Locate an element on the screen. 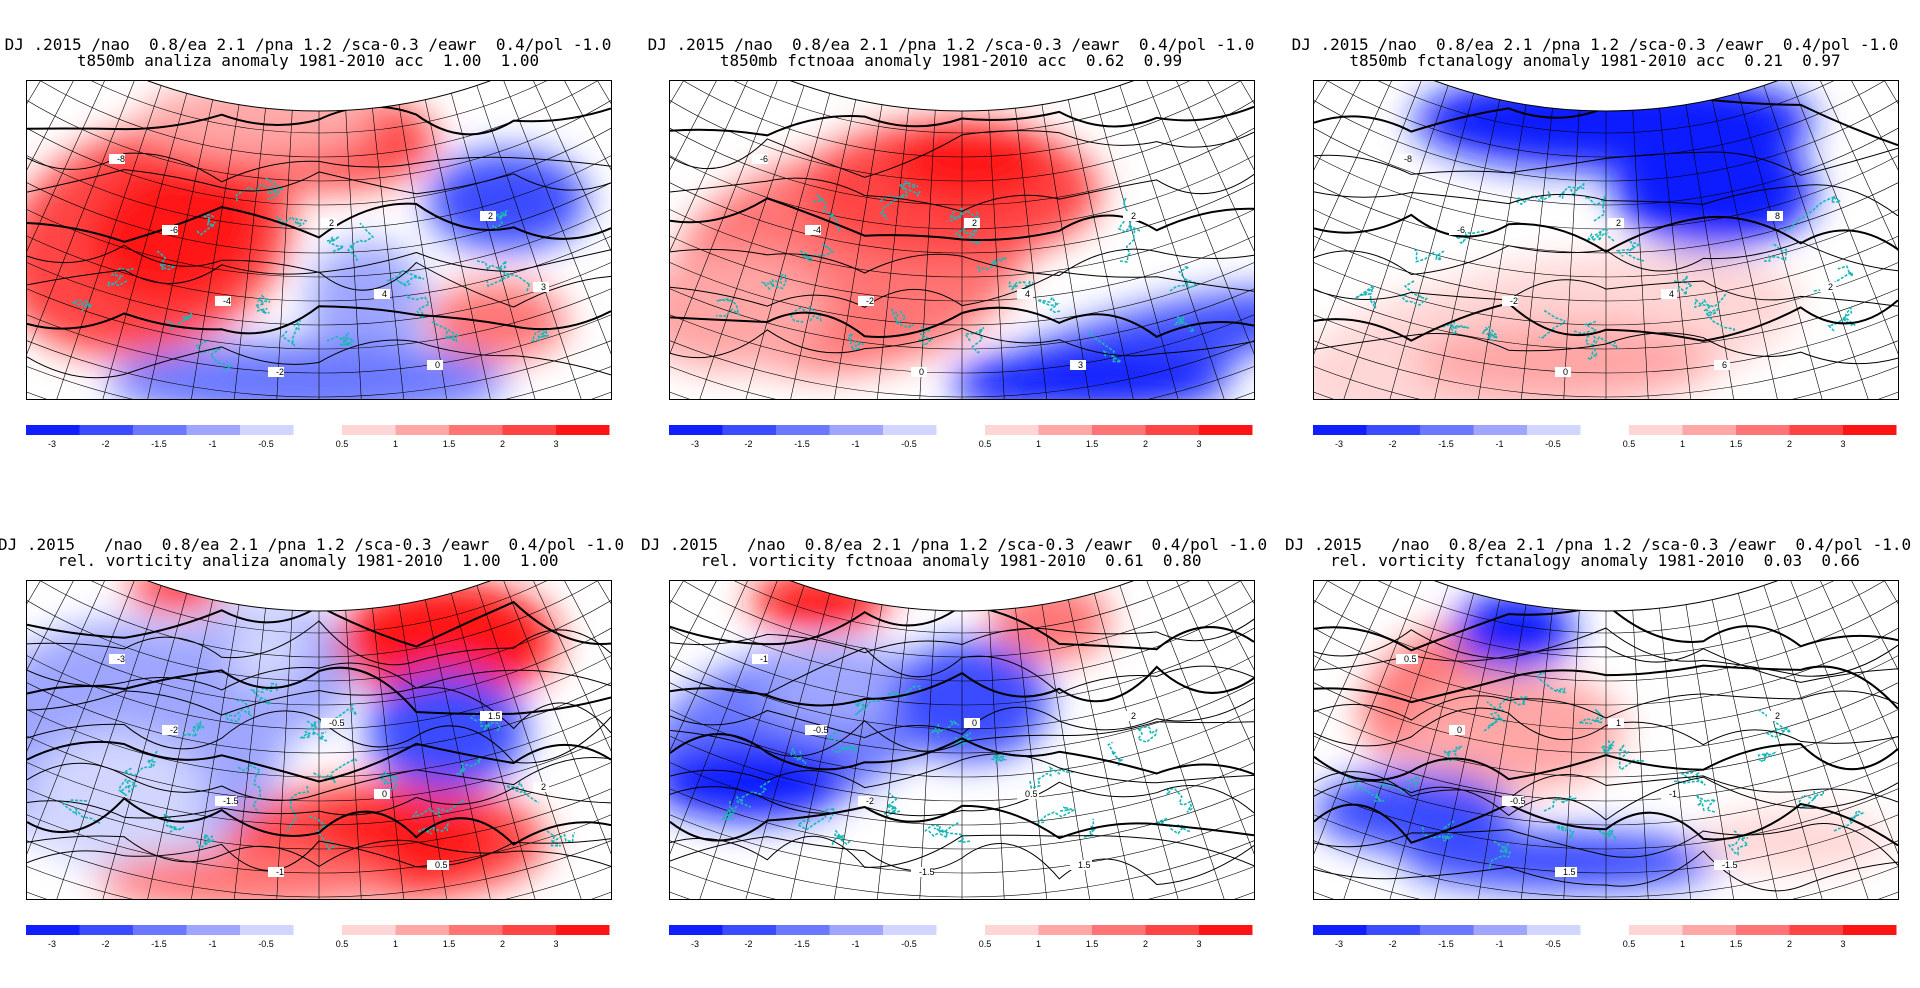  contour-label: 3 is located at coordinates (543, 287).